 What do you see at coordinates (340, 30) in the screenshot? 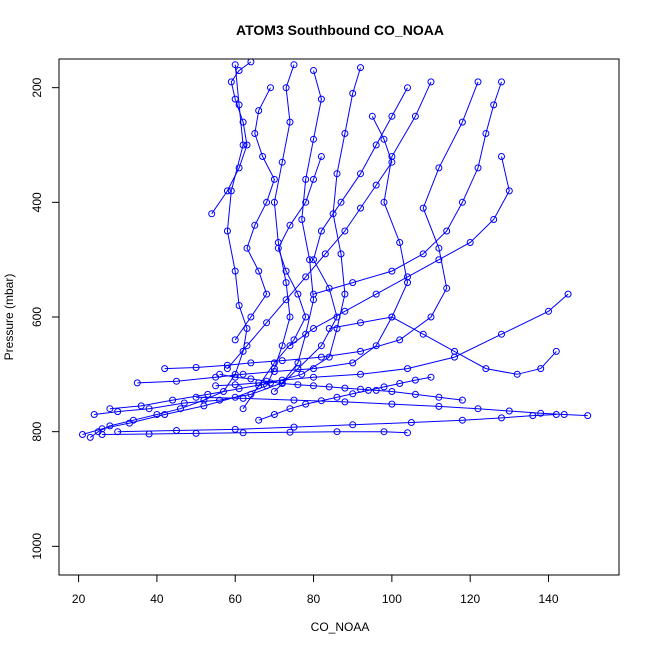
I see `chart-title: ATOM3 Southbound CO_NOAA` at bounding box center [340, 30].